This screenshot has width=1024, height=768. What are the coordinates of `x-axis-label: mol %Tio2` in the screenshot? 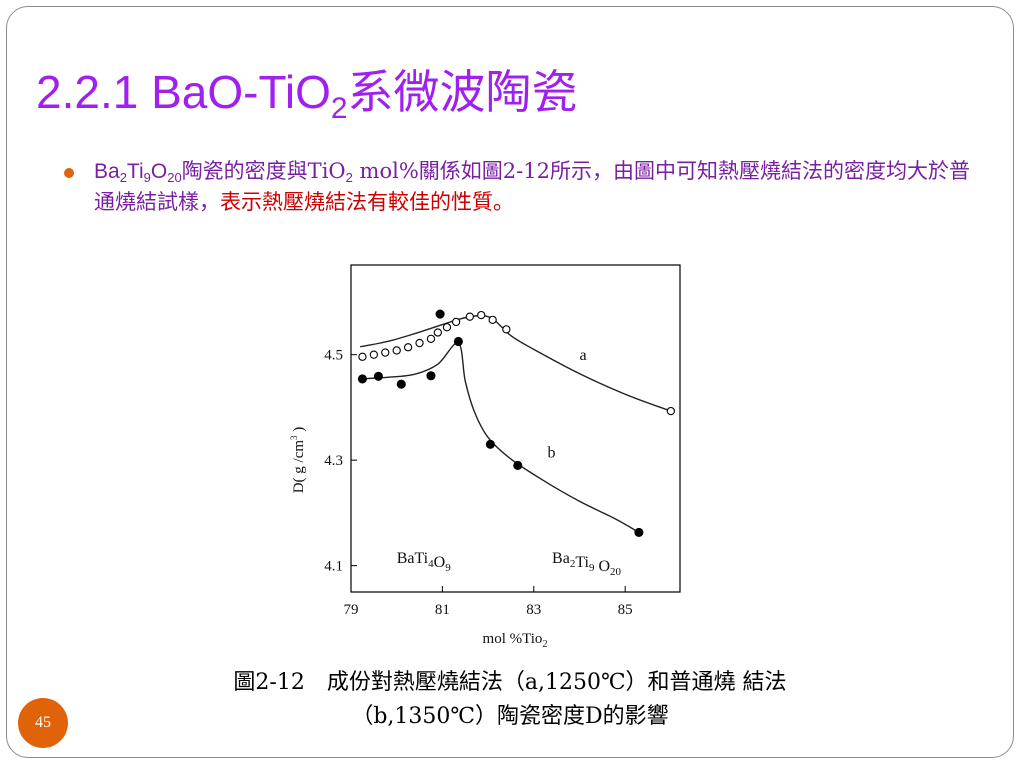 It's located at (515, 640).